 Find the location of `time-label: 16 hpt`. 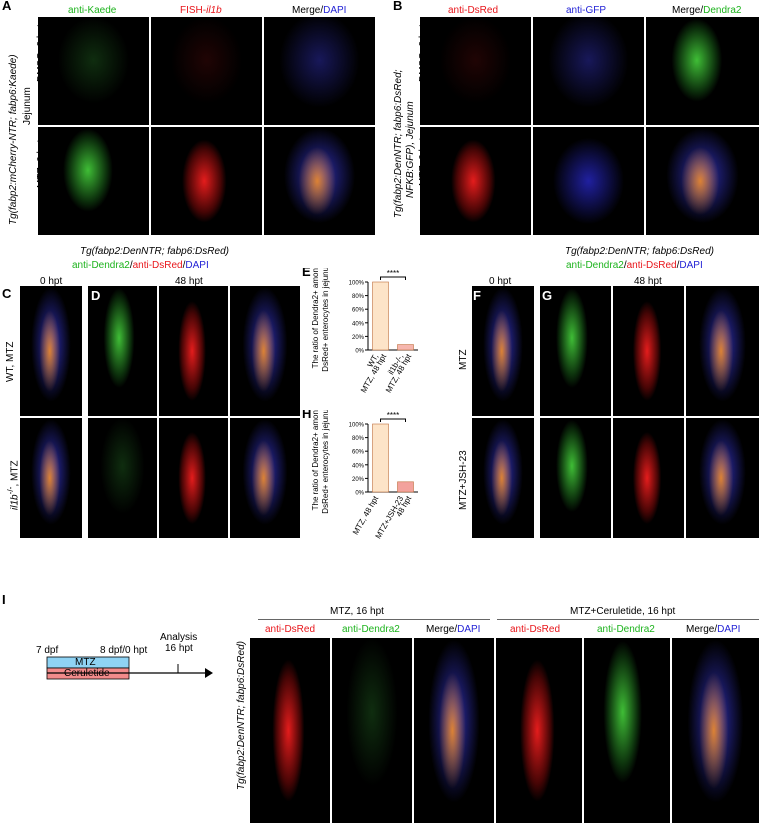

time-label: 16 hpt is located at coordinates (179, 648).